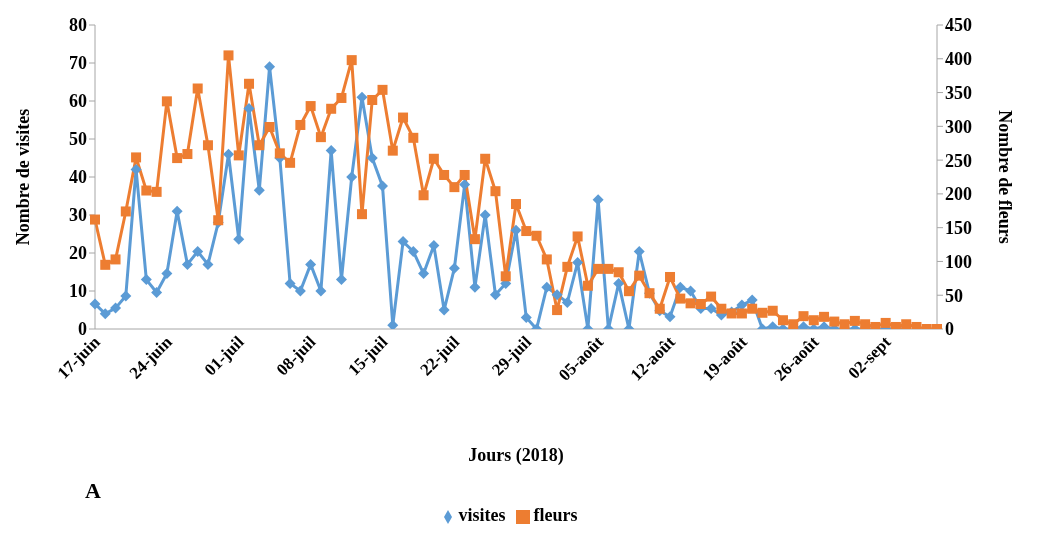 Image resolution: width=1037 pixels, height=535 pixels. Describe the element at coordinates (958, 25) in the screenshot. I see `y2-tick-label: 450` at that location.